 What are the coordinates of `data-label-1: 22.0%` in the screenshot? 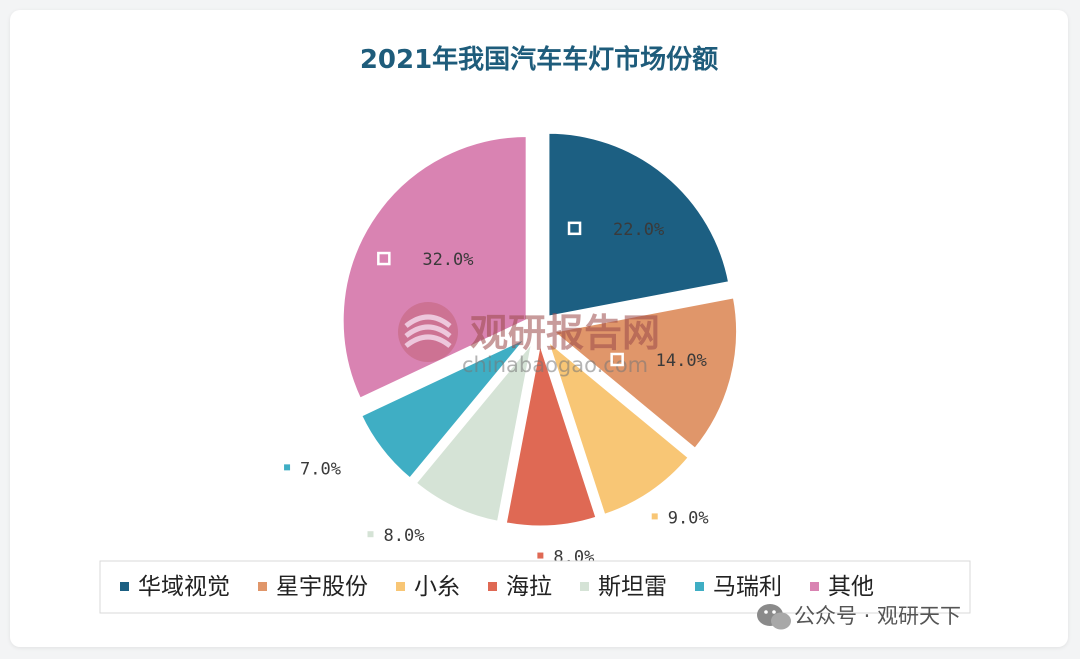 It's located at (638, 230).